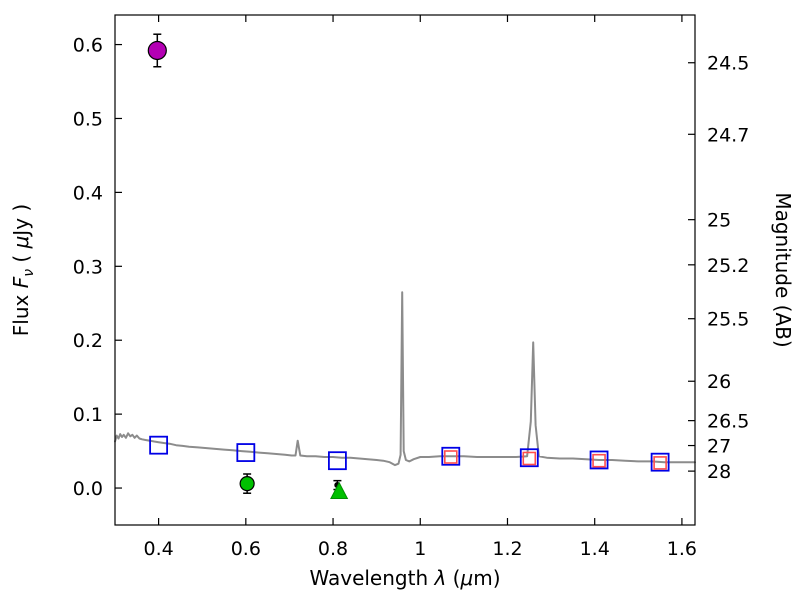 This screenshot has width=800, height=604. Describe the element at coordinates (247, 484) in the screenshot. I see `green-circle-point-marker` at that location.